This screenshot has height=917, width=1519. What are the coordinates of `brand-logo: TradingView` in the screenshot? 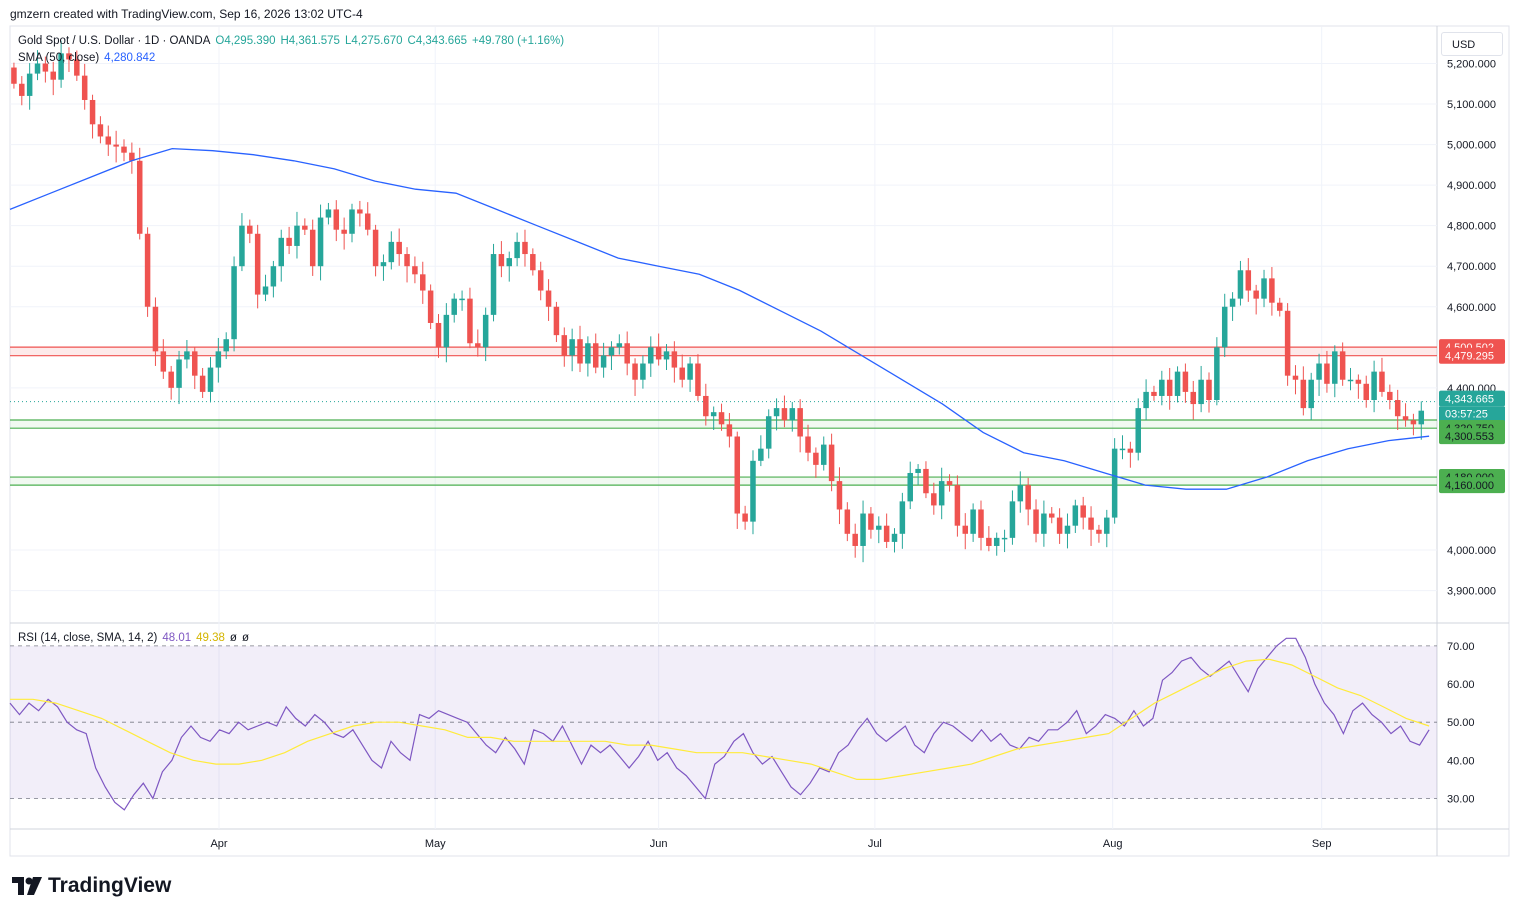 It's located at (91, 886).